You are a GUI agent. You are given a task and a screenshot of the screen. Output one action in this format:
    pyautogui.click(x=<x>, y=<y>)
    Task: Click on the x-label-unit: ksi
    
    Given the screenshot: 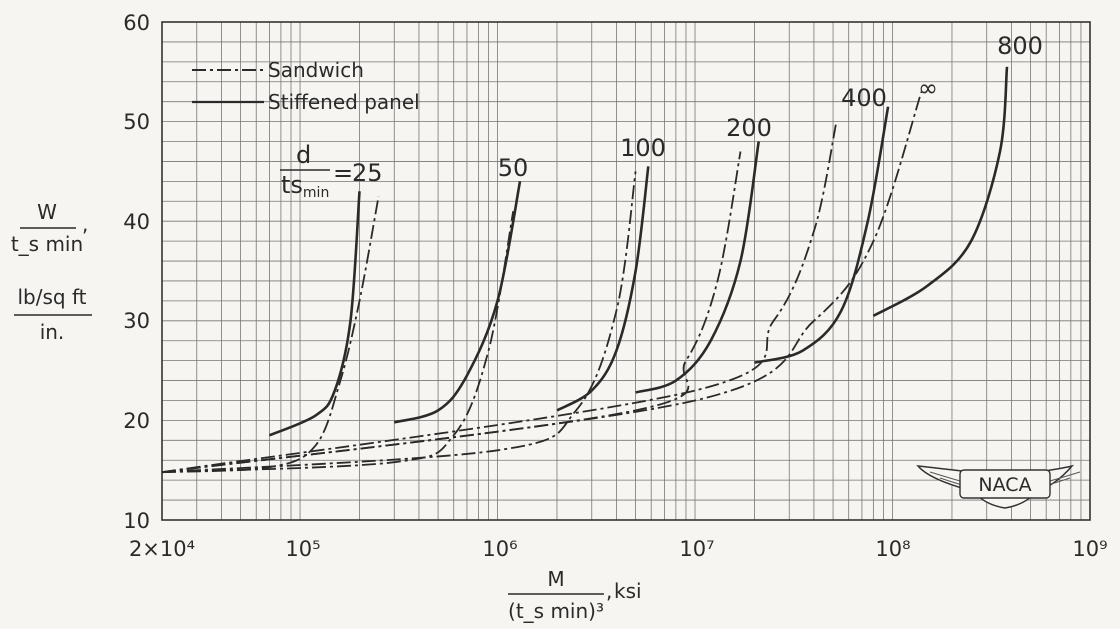 What is the action you would take?
    pyautogui.click(x=628, y=591)
    